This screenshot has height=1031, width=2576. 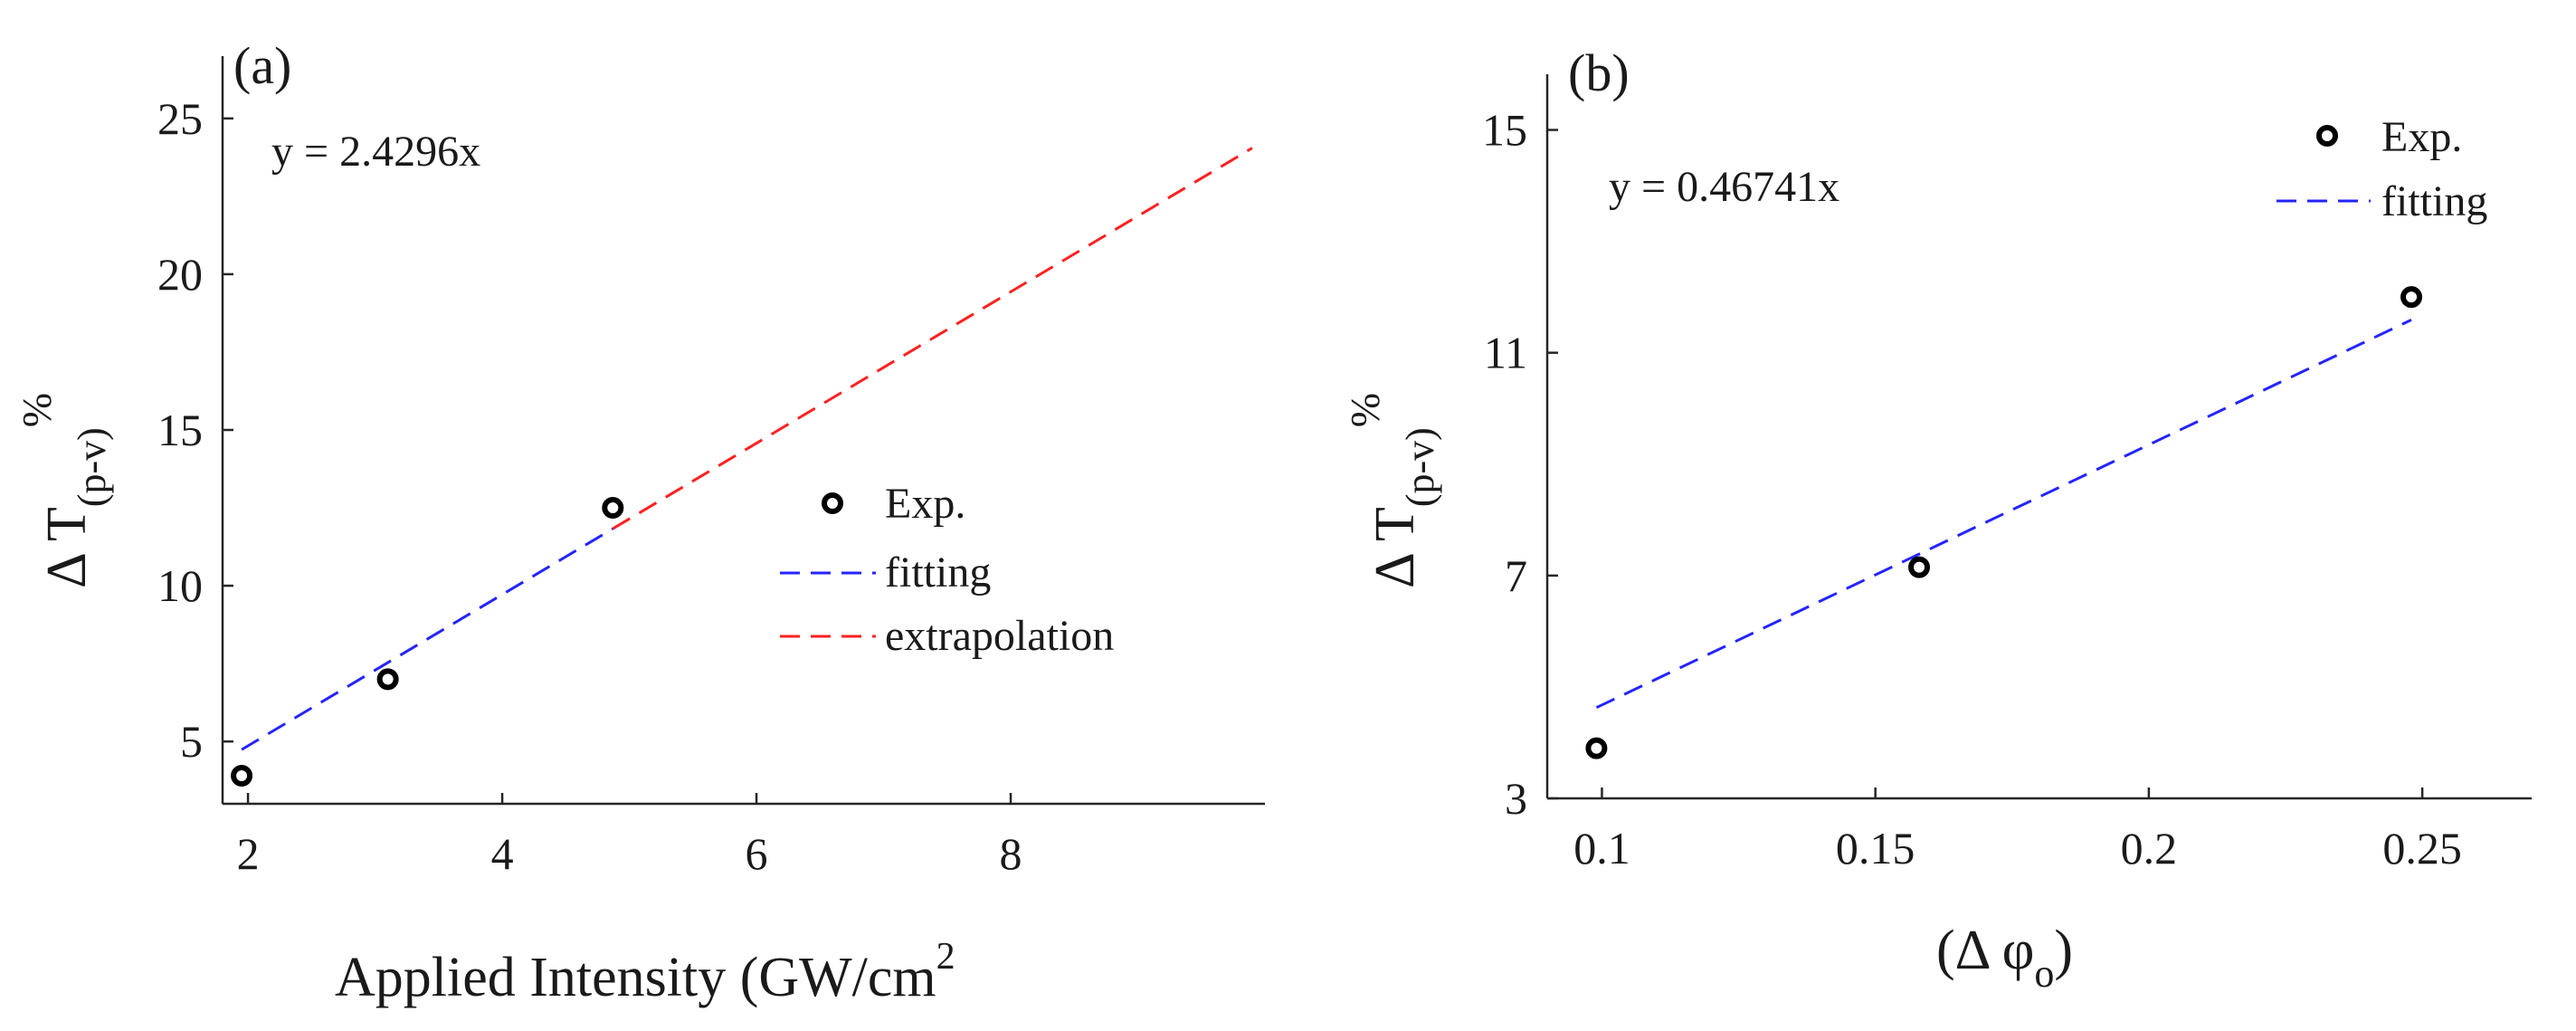 I want to click on panel-a-y-axis-title: Δ T(p-v)%, so click(x=64, y=490).